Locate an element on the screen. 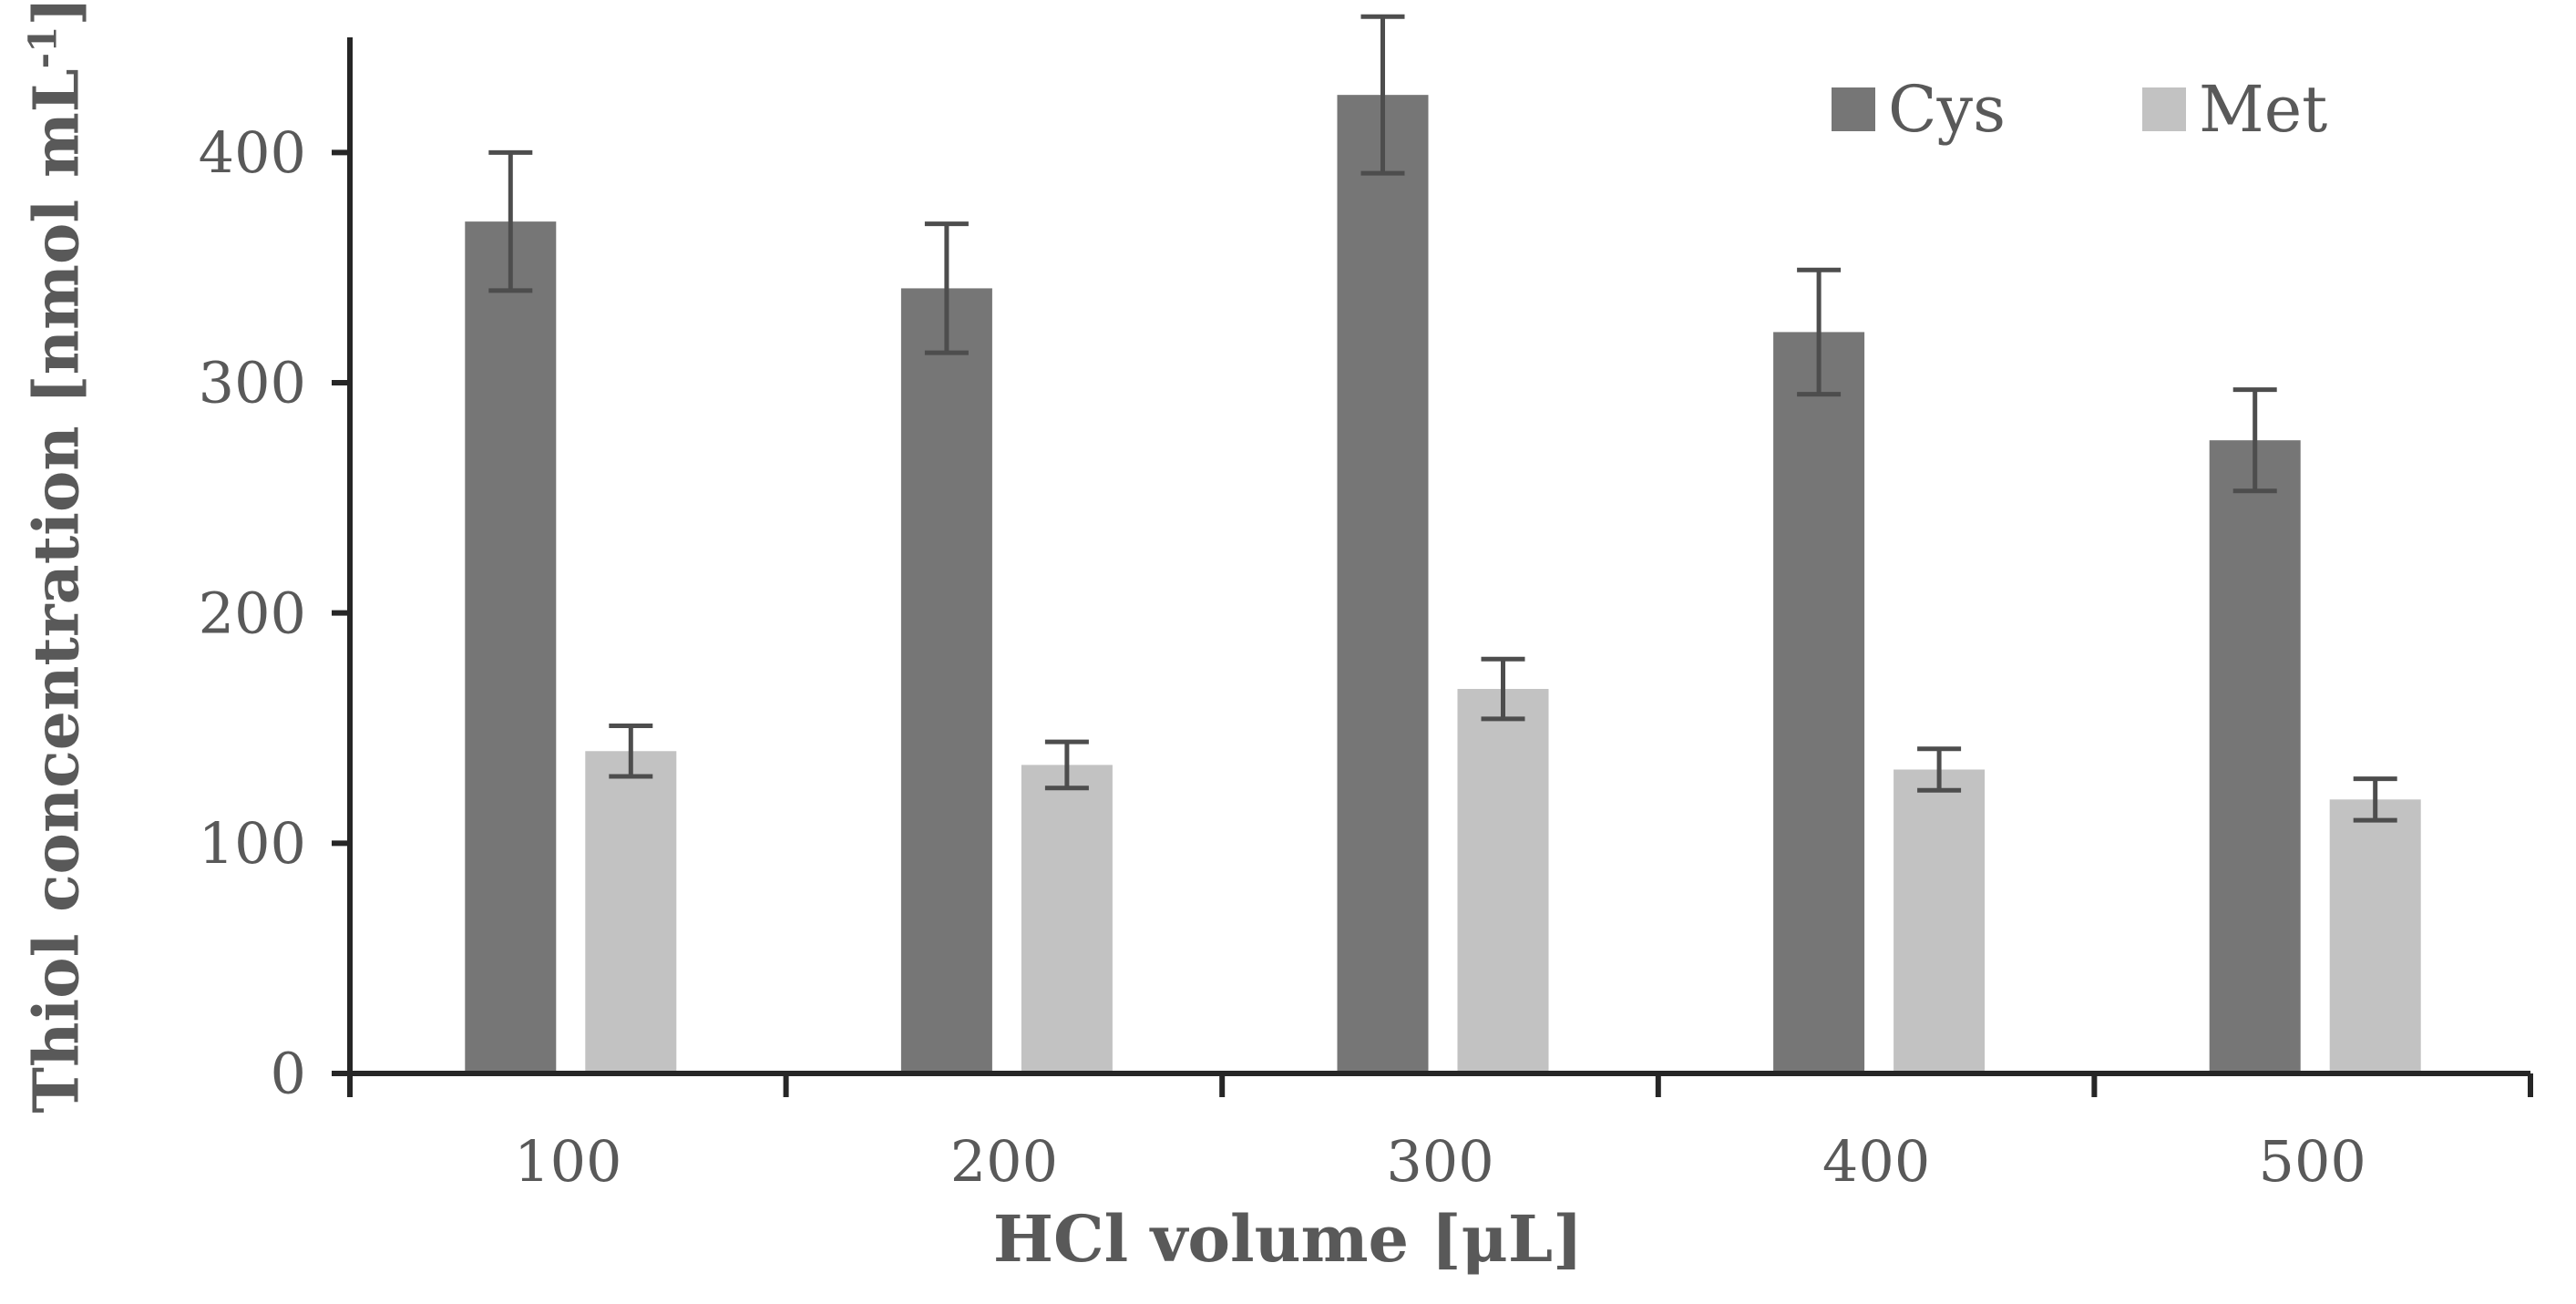 The image size is (2576, 1304). legend-item-cys: Cys is located at coordinates (1919, 109).